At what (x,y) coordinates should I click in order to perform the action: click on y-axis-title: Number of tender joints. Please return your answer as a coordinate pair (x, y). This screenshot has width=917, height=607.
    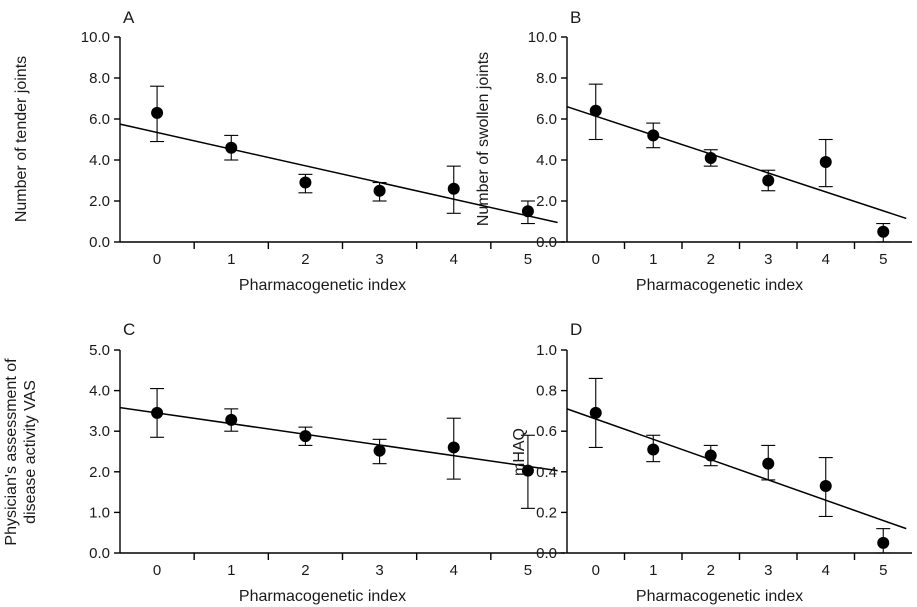
    Looking at the image, I should click on (21, 139).